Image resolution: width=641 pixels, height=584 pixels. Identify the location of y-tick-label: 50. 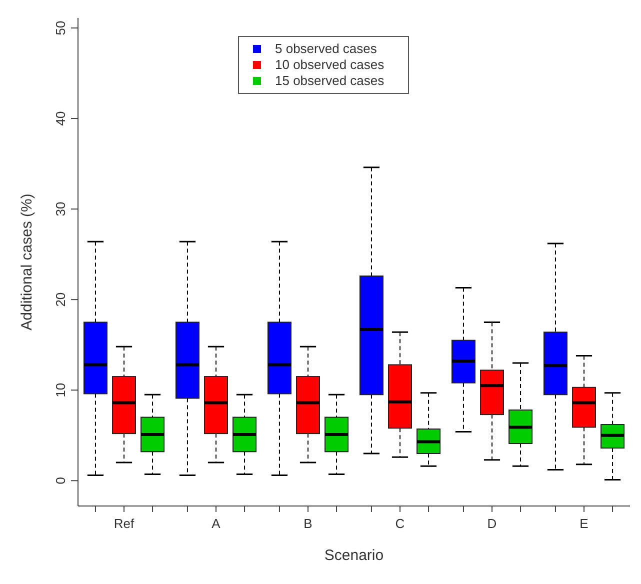
(60, 28).